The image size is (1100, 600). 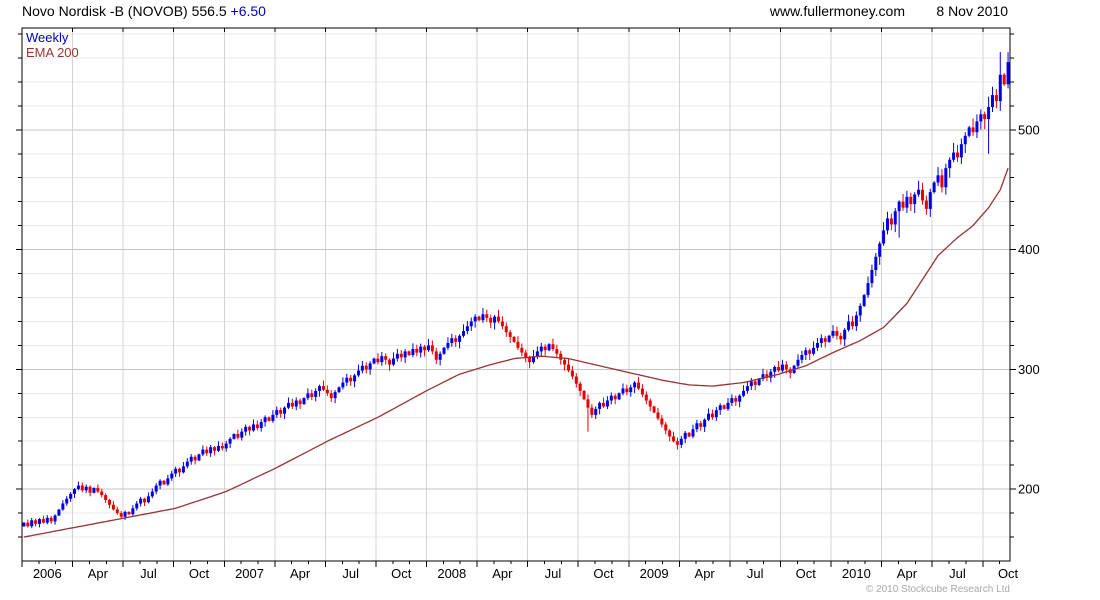 I want to click on x-axis-label: 2006, so click(x=47, y=573).